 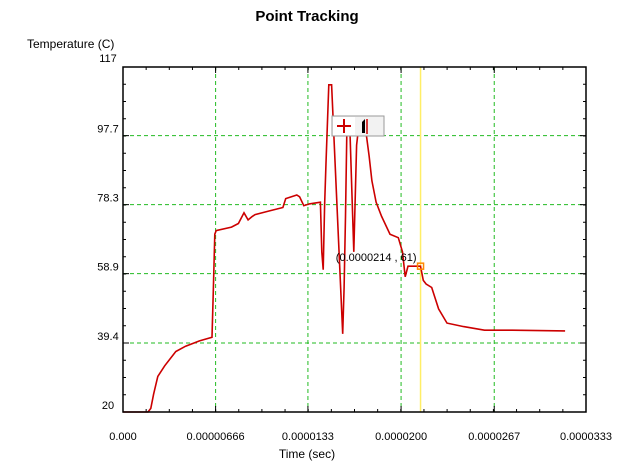 What do you see at coordinates (365, 126) in the screenshot?
I see `vertical-cursor-icon` at bounding box center [365, 126].